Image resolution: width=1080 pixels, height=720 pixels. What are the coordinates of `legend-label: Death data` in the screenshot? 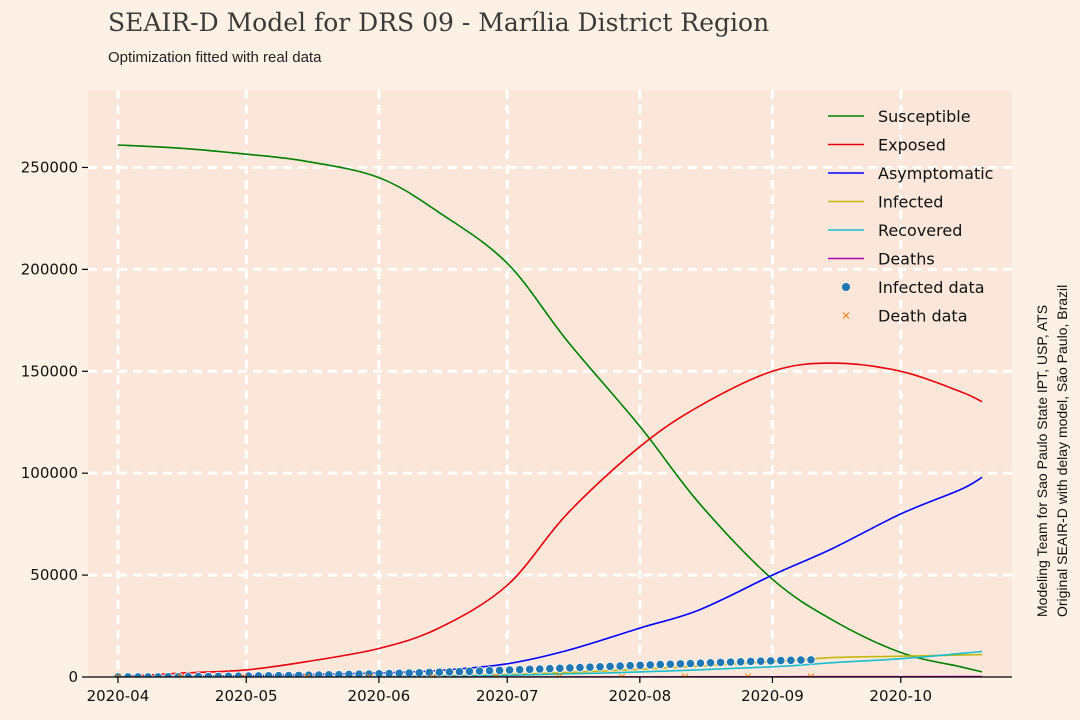 It's located at (923, 316).